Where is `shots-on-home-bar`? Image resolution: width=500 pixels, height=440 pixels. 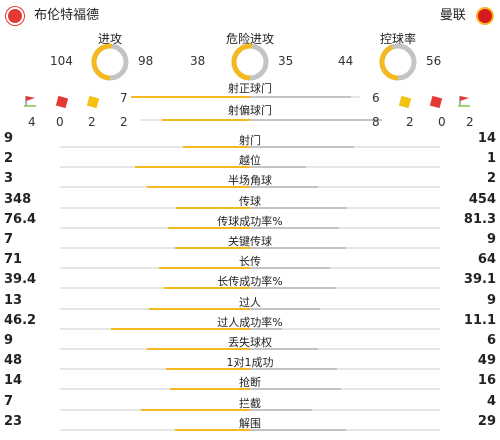
shots-on-home-bar is located at coordinates (190, 97).